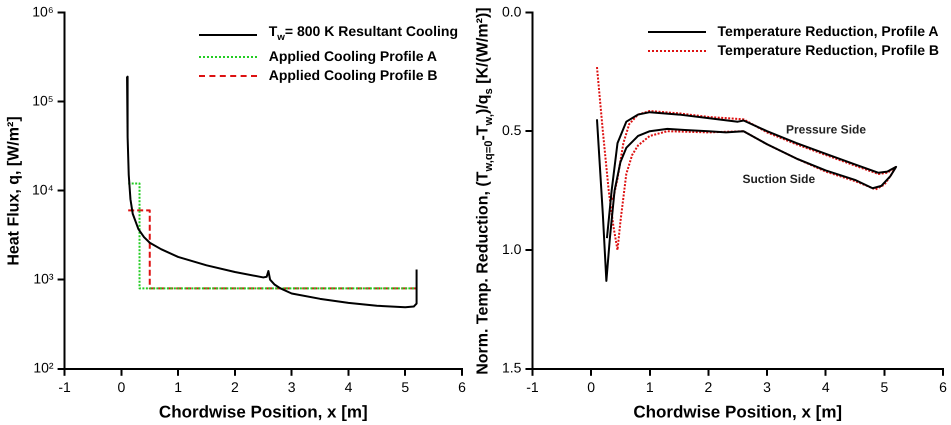  Describe the element at coordinates (43, 11) in the screenshot. I see `y-tick-label: 10⁶` at that location.